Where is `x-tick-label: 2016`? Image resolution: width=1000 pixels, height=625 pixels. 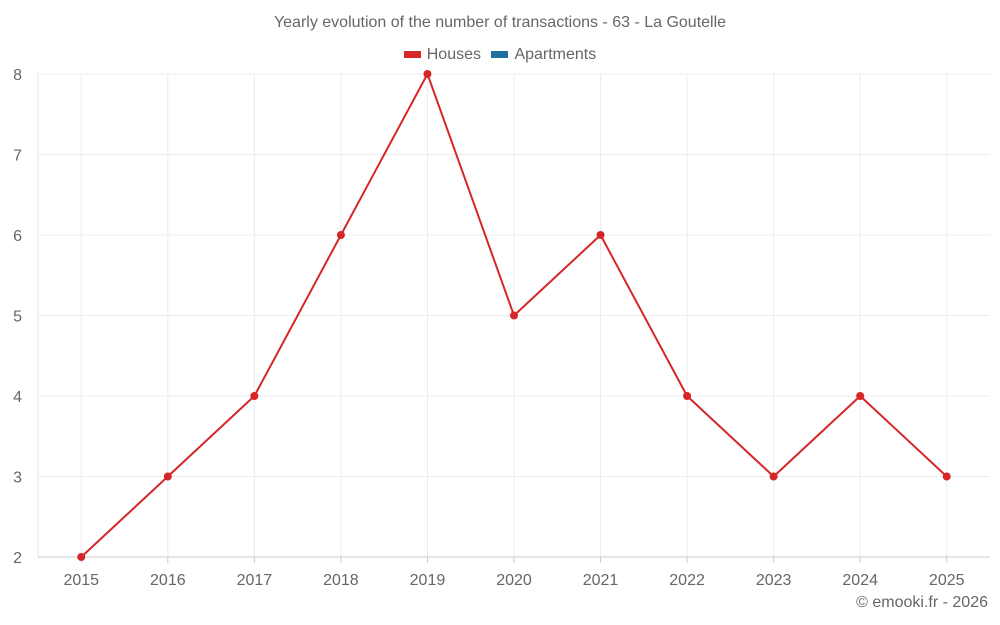 x-tick-label: 2016 is located at coordinates (168, 580).